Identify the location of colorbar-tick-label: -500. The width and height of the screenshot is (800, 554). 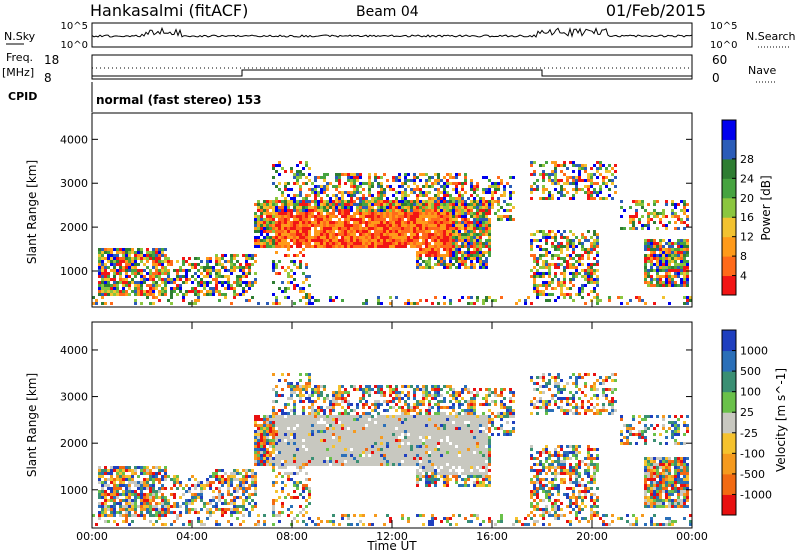
(752, 474).